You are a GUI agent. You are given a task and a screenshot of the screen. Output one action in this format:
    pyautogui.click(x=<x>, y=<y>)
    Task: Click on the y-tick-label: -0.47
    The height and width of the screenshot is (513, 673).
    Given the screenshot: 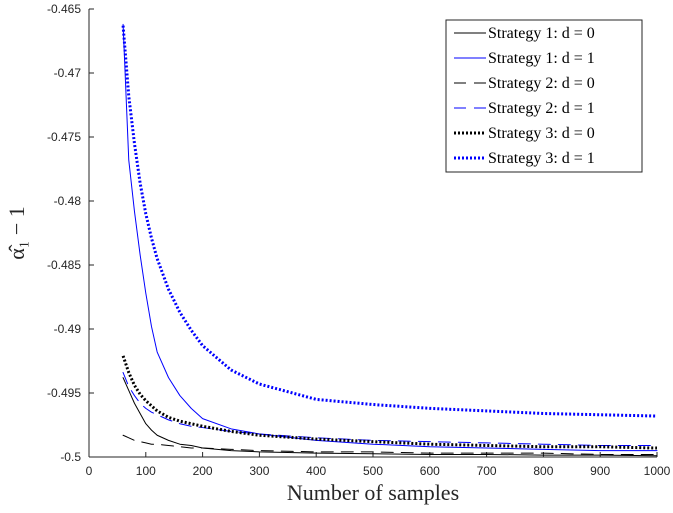 What is the action you would take?
    pyautogui.click(x=68, y=73)
    